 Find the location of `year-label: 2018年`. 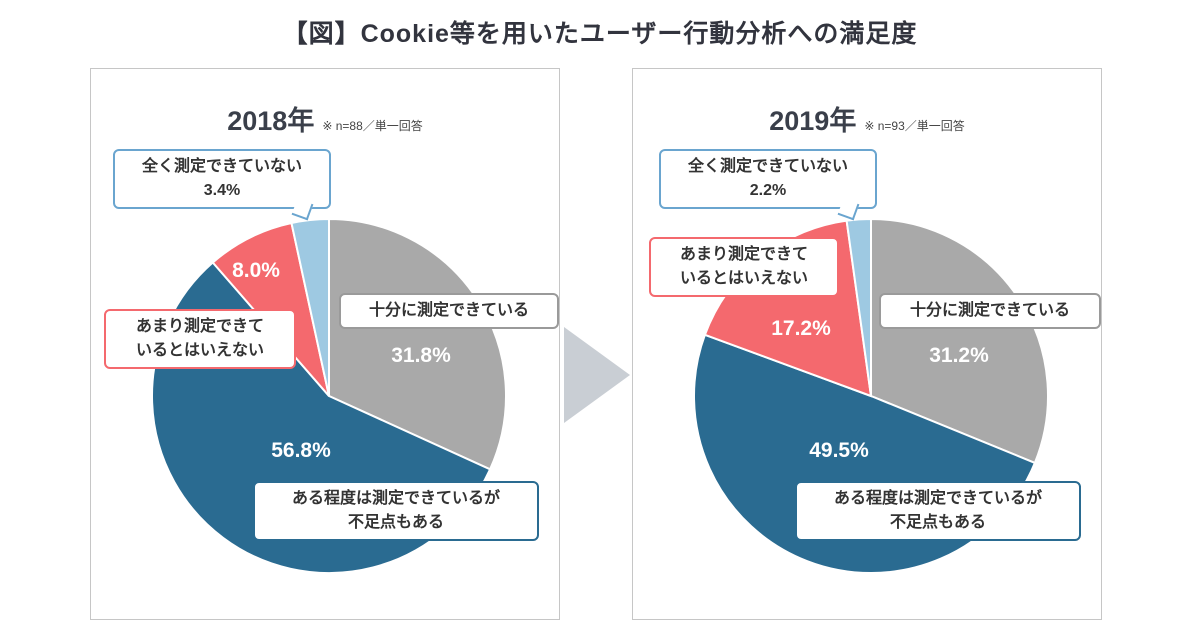

year-label: 2018年 is located at coordinates (271, 121).